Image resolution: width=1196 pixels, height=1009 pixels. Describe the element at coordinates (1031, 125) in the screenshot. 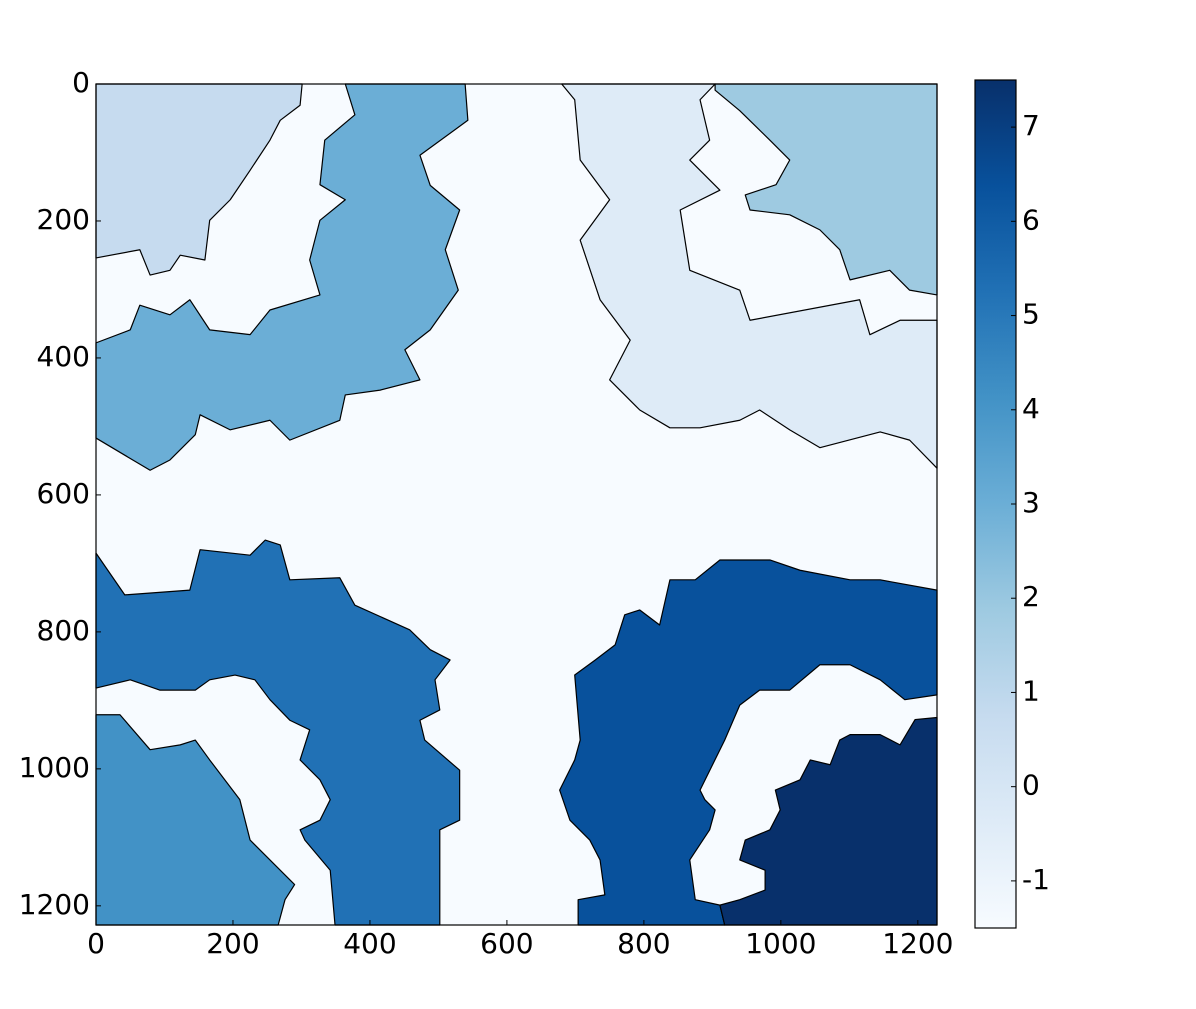

I see `colorbar-tick-label: 7` at that location.